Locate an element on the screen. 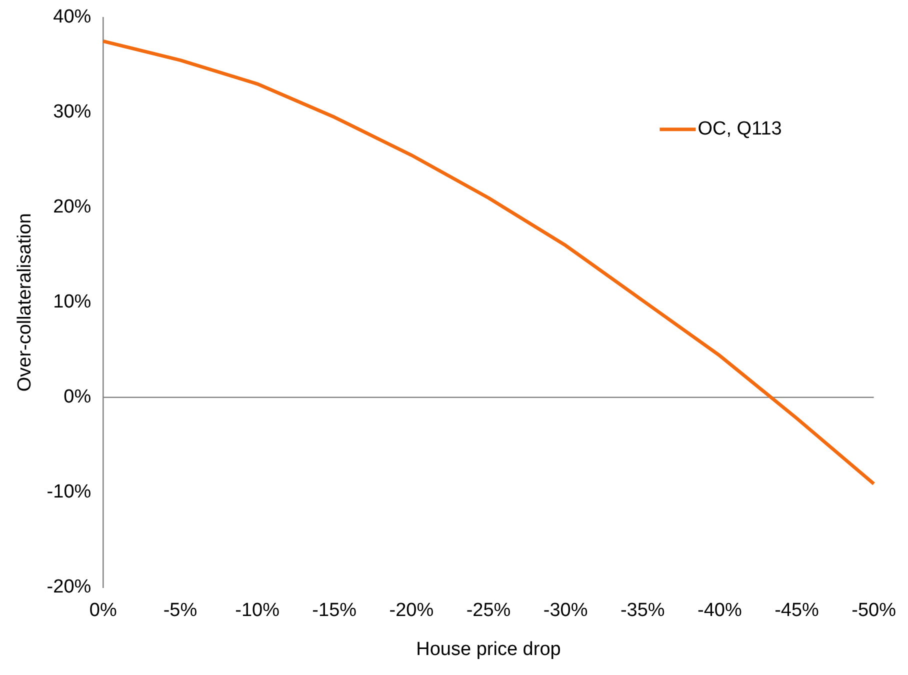 The image size is (908, 675). x-tick-label: -45% is located at coordinates (797, 611).